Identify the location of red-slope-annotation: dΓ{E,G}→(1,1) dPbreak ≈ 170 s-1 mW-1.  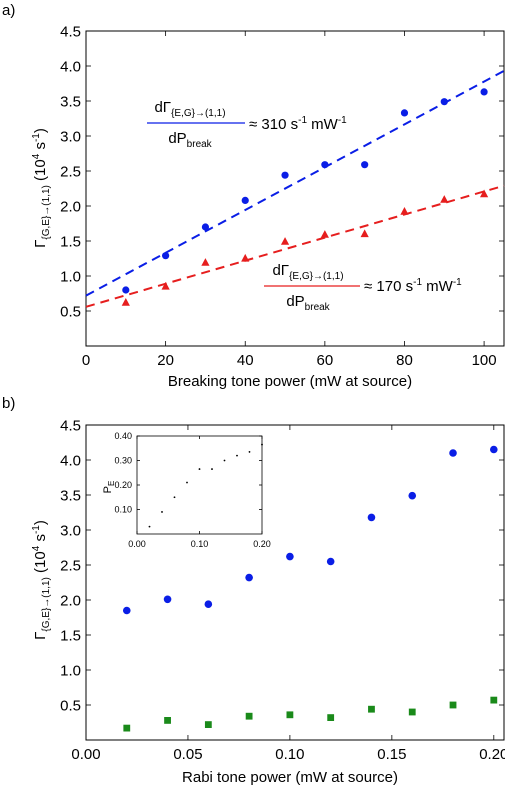
(363, 287).